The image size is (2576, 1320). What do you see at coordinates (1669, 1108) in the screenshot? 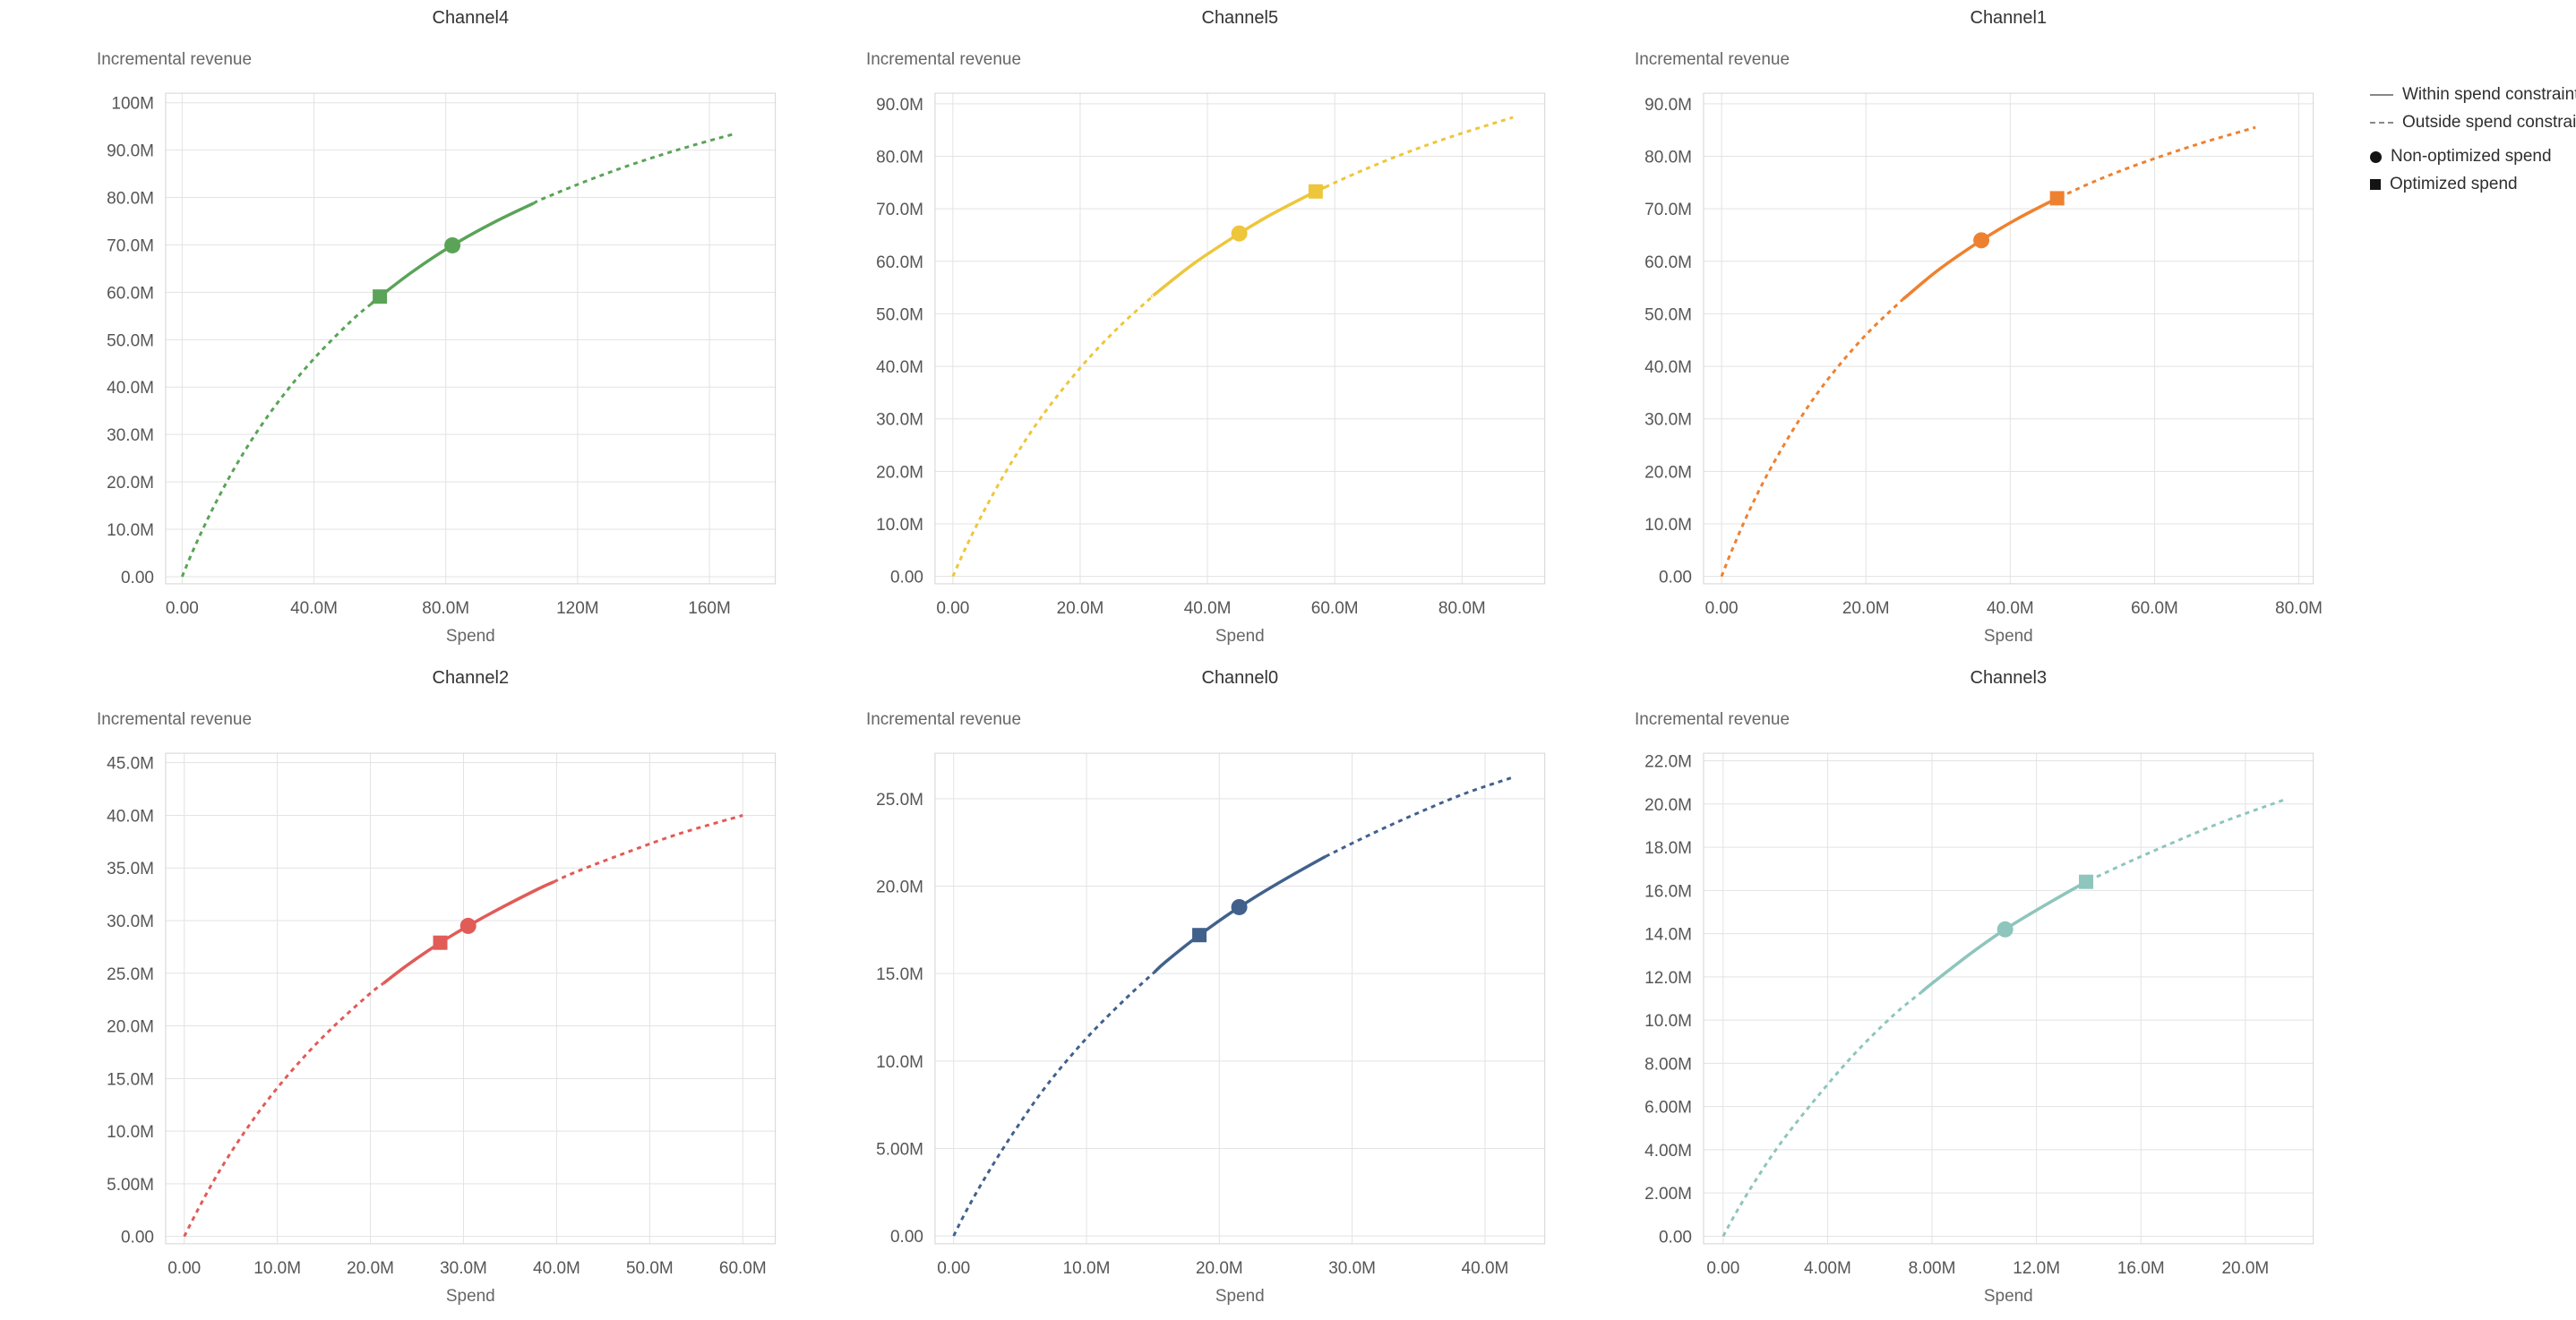
I see `svg-text: 6.00M` at bounding box center [1669, 1108].